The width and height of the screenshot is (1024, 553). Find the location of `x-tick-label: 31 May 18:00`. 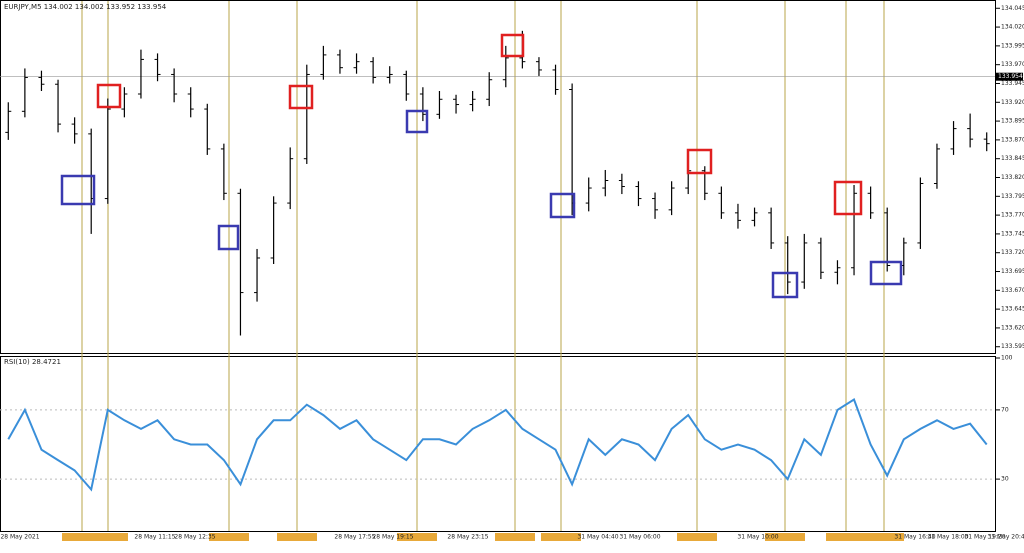

x-tick-label: 31 May 18:00 is located at coordinates (947, 537).